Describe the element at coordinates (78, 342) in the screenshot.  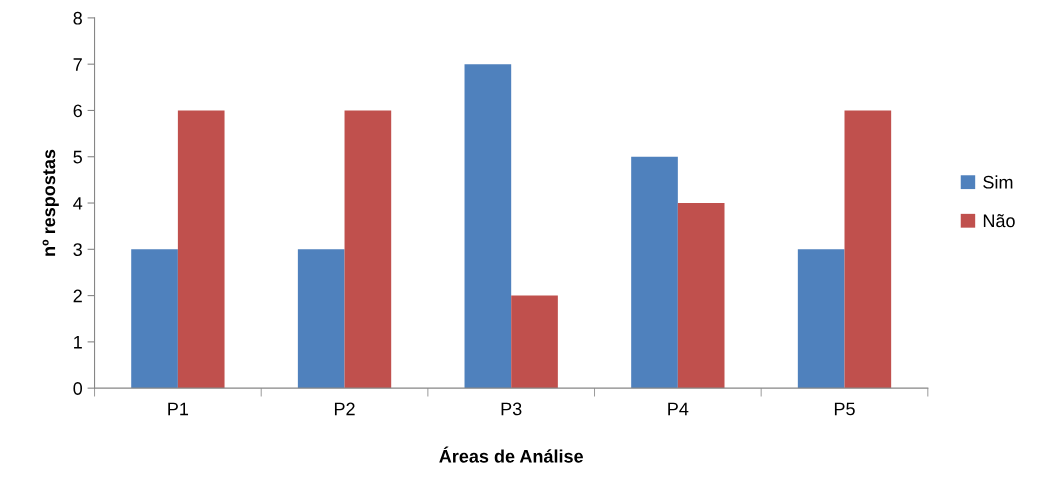
I see `y-tick-label: 1` at that location.